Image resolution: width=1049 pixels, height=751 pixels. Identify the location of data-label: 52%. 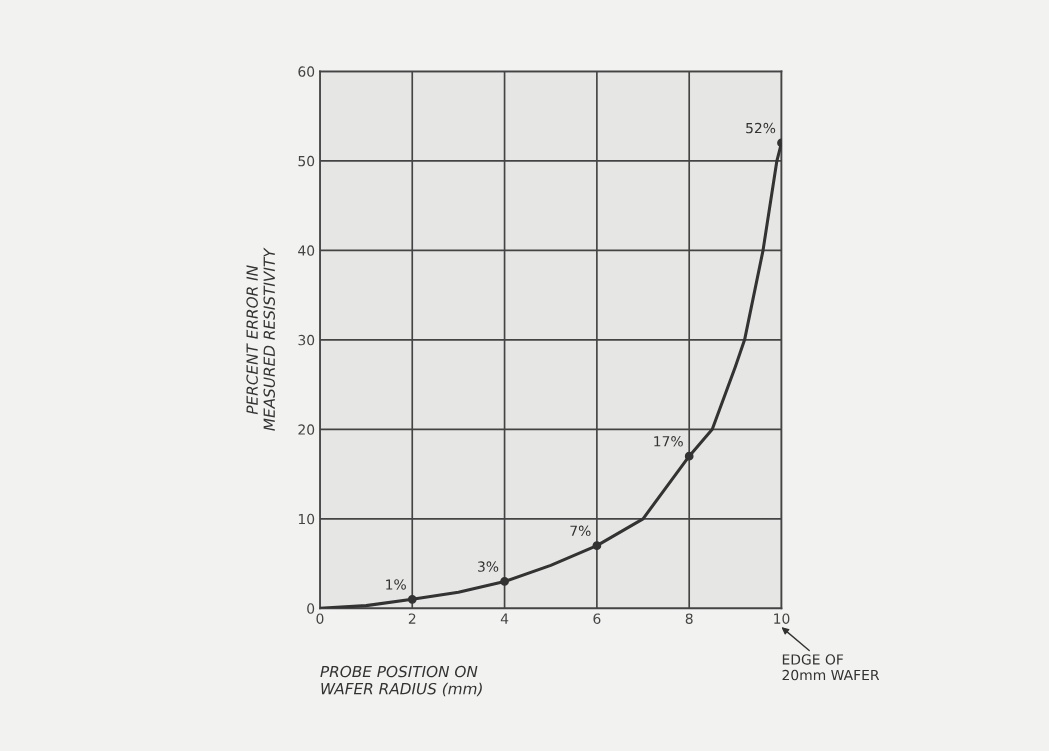
(761, 128).